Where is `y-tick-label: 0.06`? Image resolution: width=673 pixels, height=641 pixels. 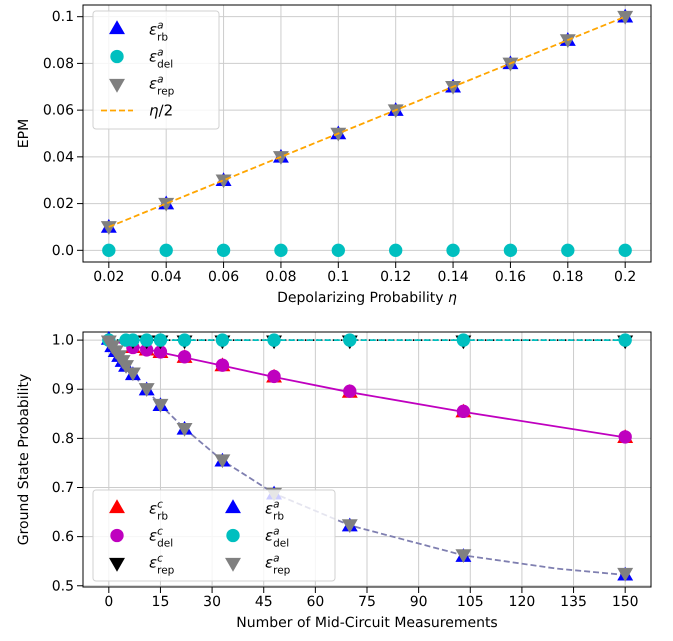
y-tick-label: 0.06 is located at coordinates (58, 110).